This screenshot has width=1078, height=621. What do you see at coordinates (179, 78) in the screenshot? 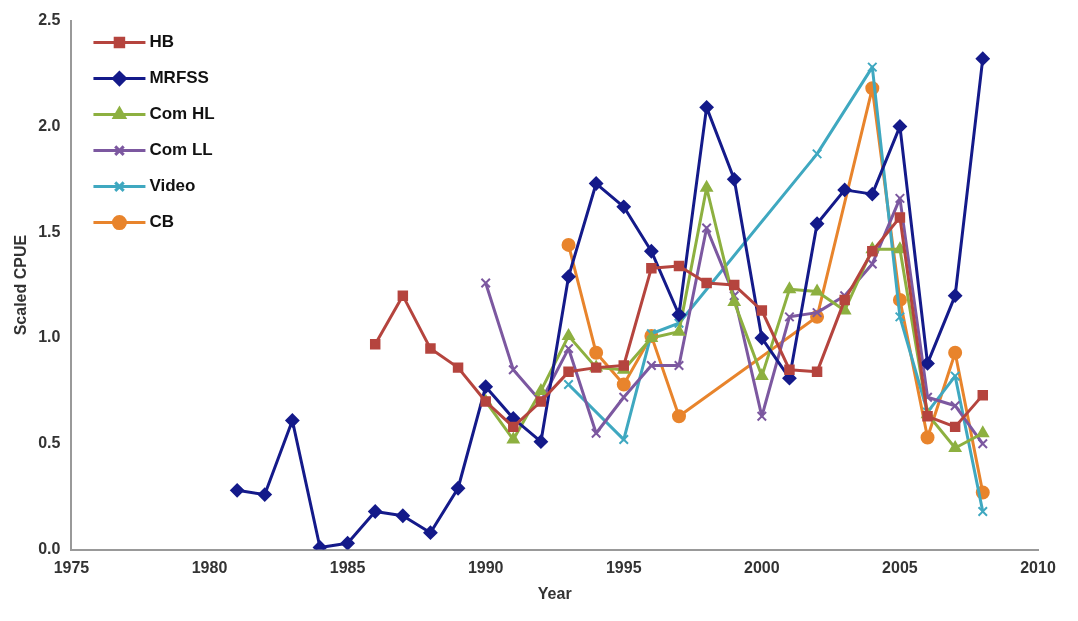
I see `legend-label: MRFSS` at bounding box center [179, 78].